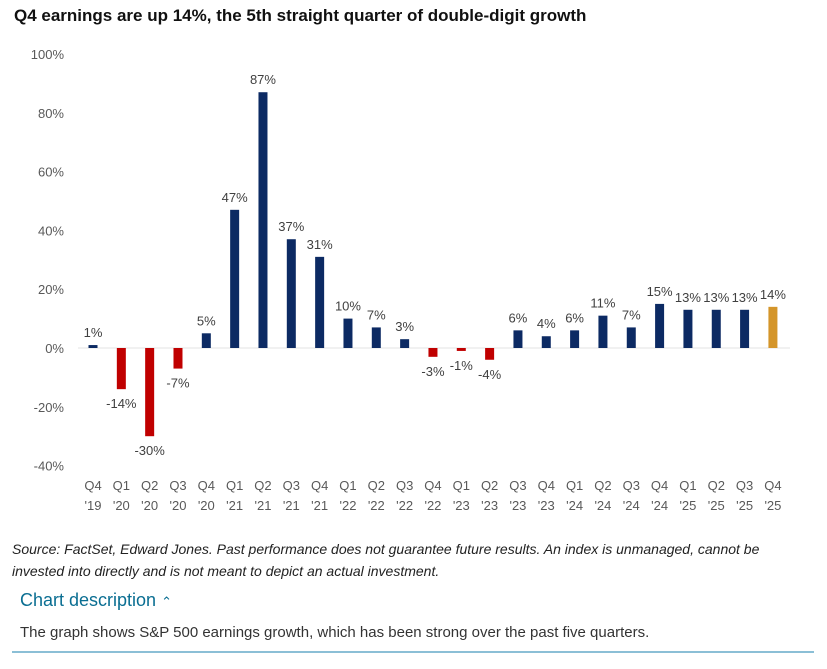 The height and width of the screenshot is (669, 827). Describe the element at coordinates (51, 230) in the screenshot. I see `y-tick-label: 40%` at that location.